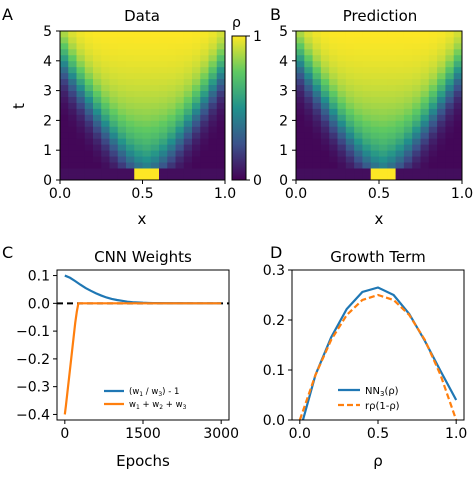 This screenshot has height=478, width=474. I want to click on panel-d-xtick-label: 1.0, so click(456, 434).